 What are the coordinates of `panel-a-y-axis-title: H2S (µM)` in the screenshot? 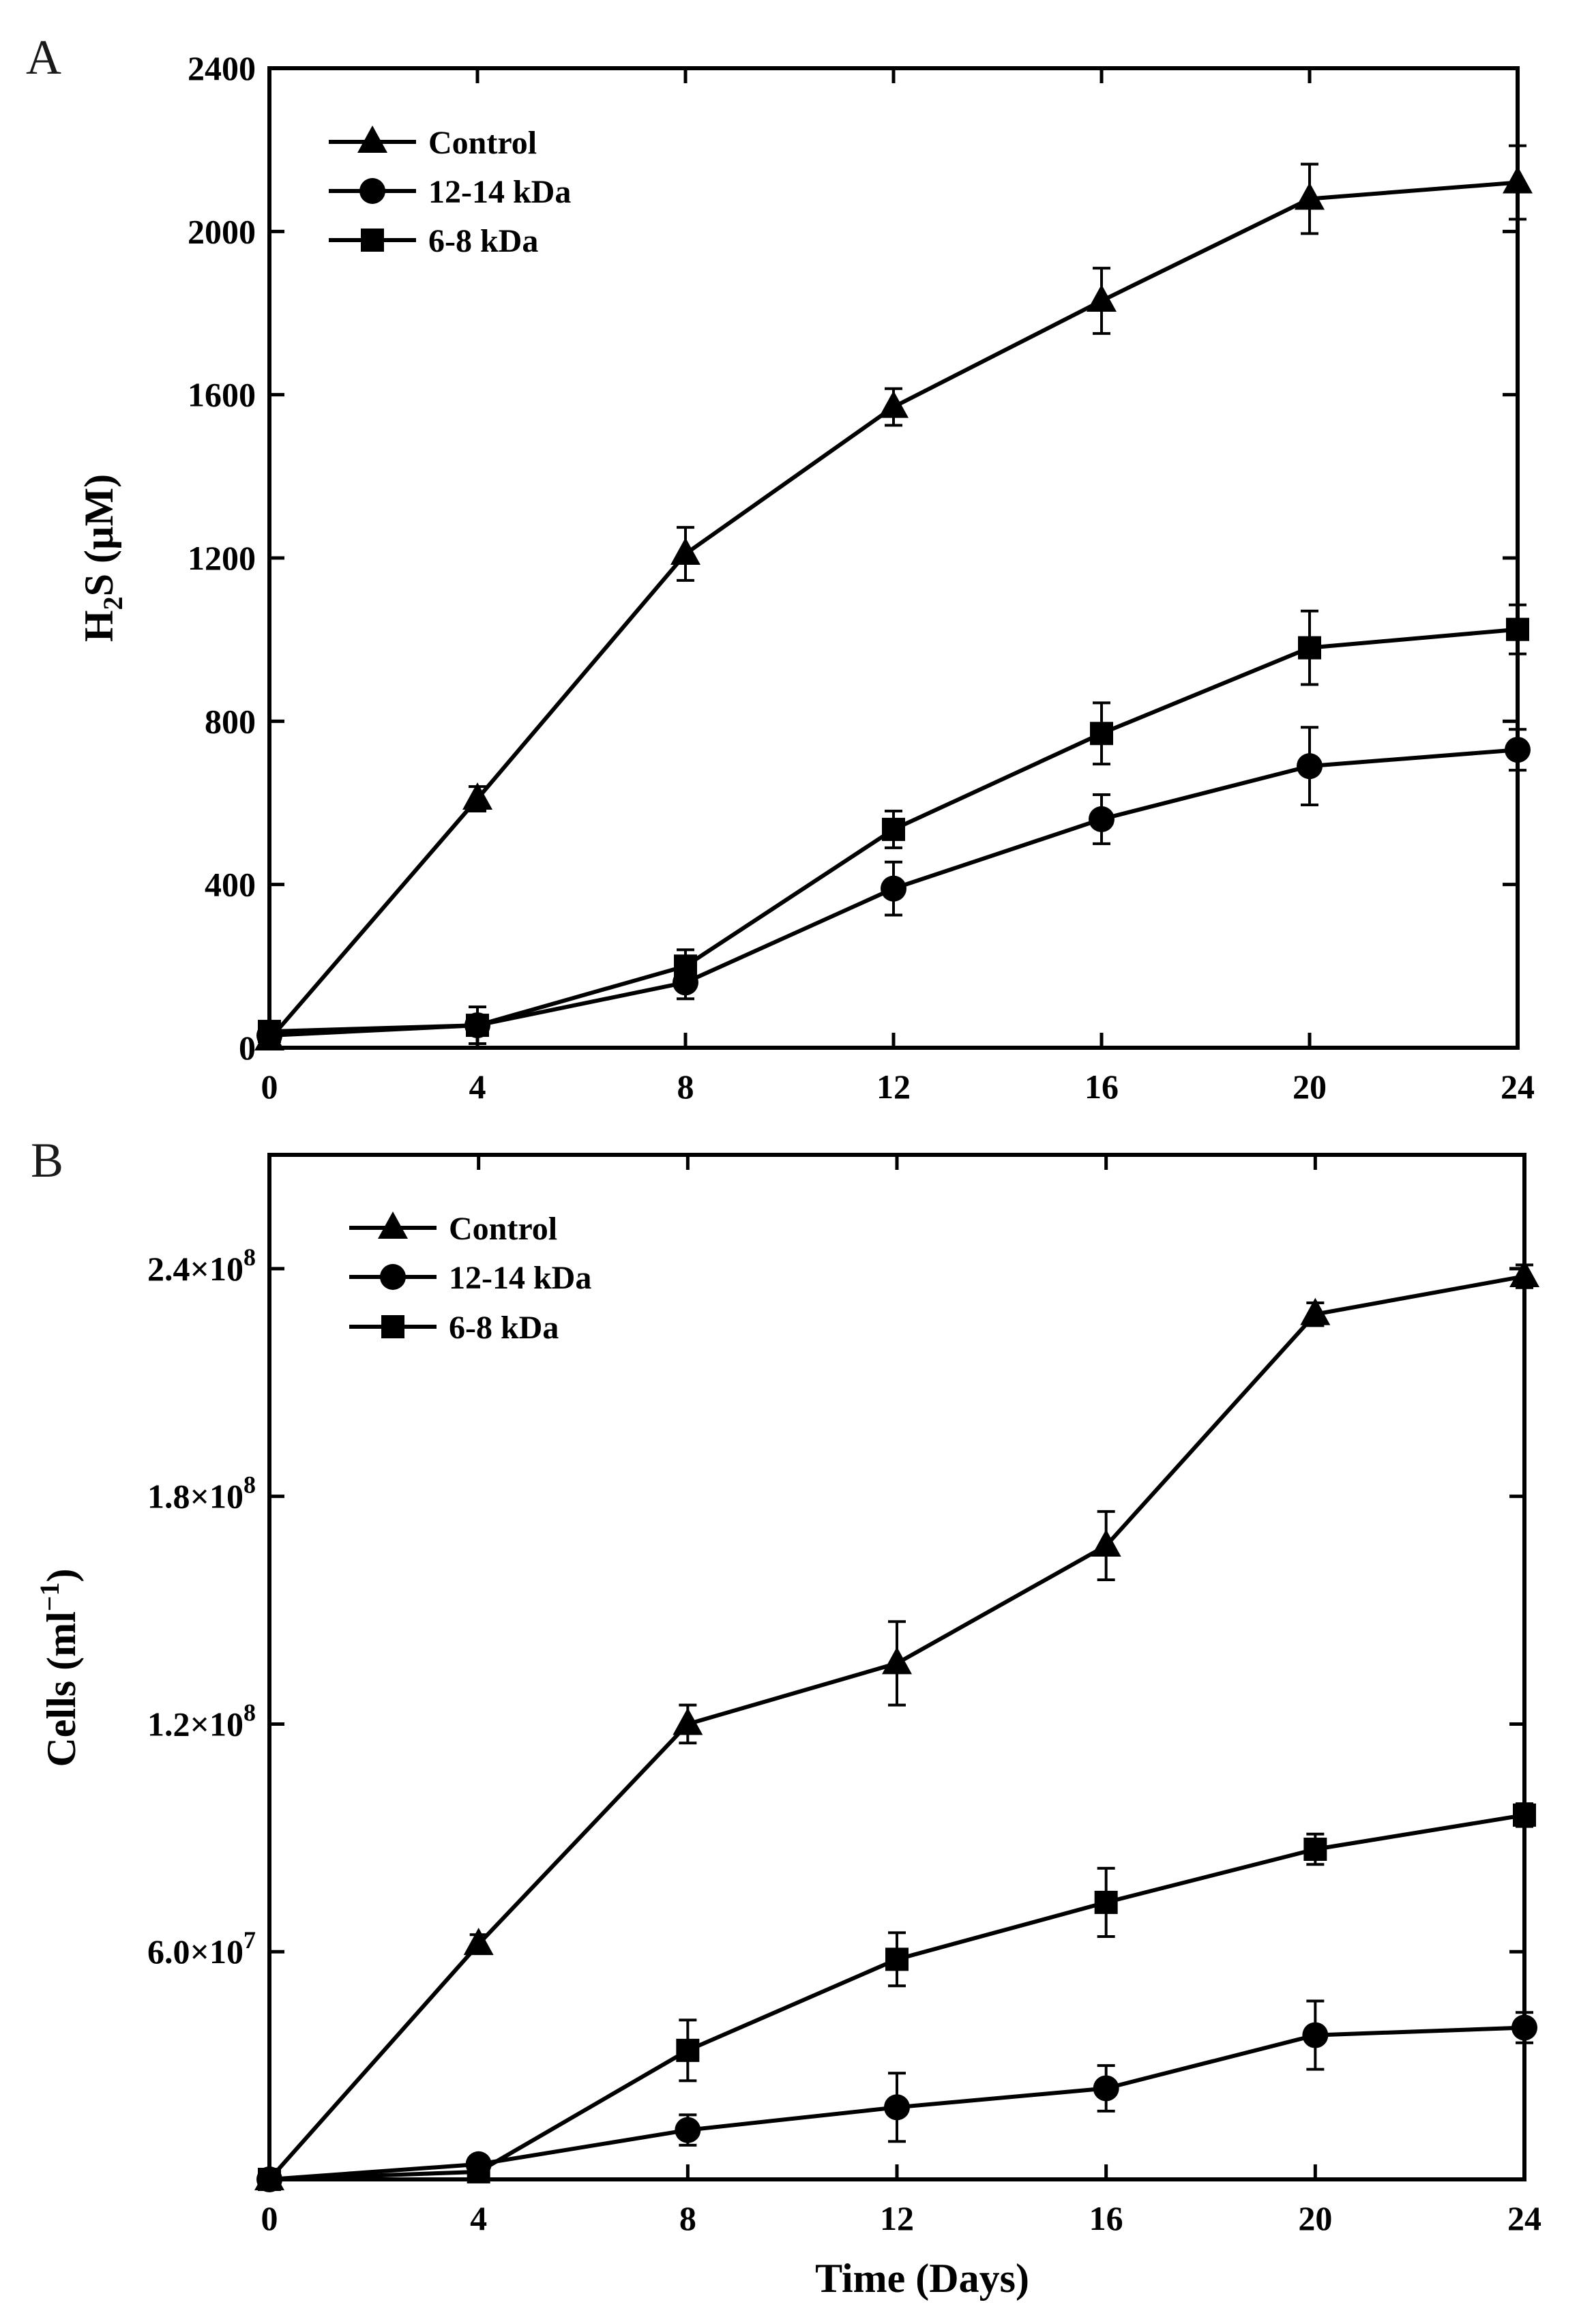 It's located at (102, 558).